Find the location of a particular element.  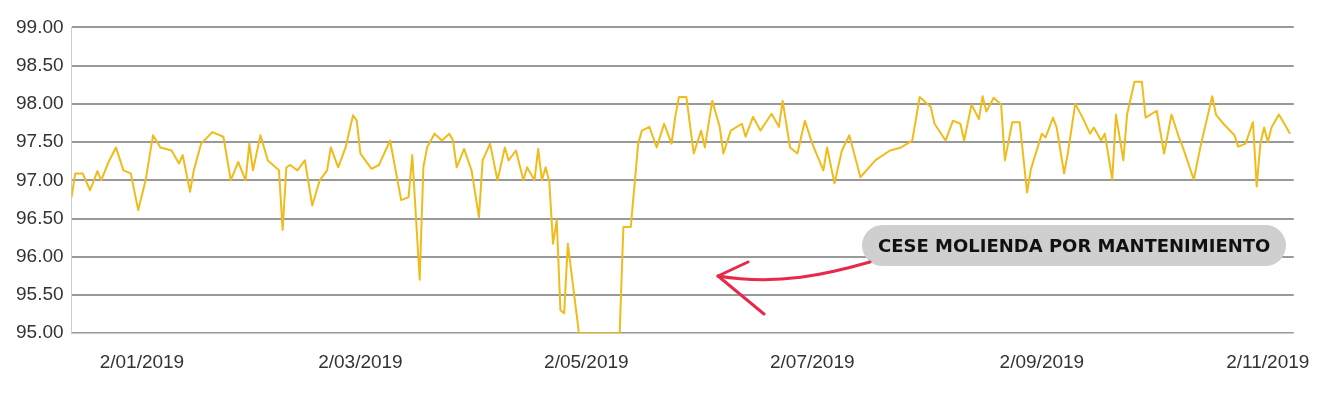

y-tick-label: 97.00 is located at coordinates (40, 179).